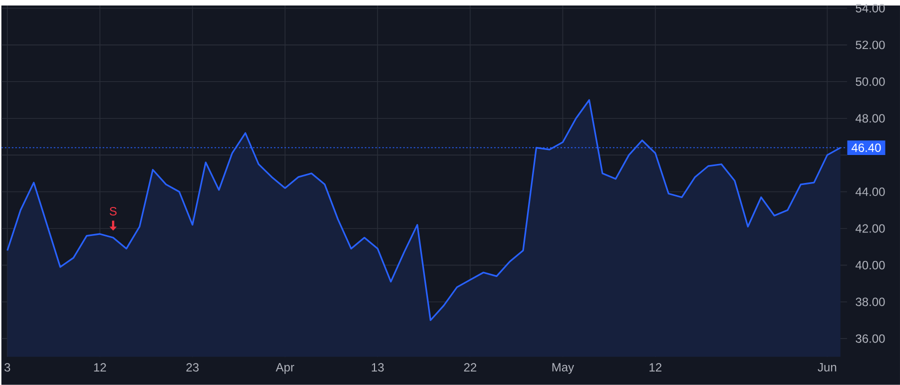  Describe the element at coordinates (870, 265) in the screenshot. I see `y-tick-label: 40.00` at that location.